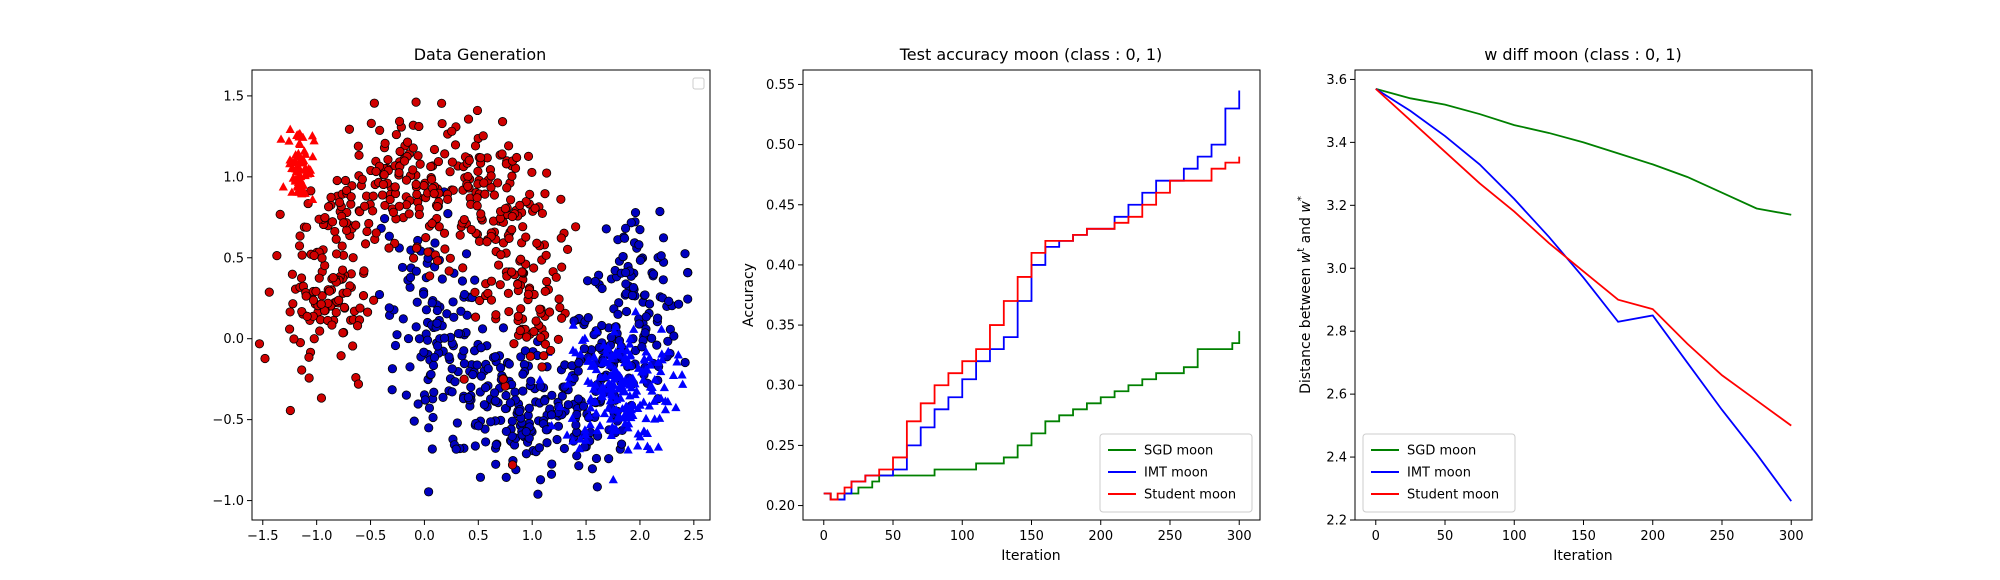 The image size is (2000, 580). Describe the element at coordinates (475, 532) in the screenshot. I see `x-axis-ticks: −1.5 −1.0 −0.5 0.0 0.5 1.0 1.5 2.0 2.5` at that location.